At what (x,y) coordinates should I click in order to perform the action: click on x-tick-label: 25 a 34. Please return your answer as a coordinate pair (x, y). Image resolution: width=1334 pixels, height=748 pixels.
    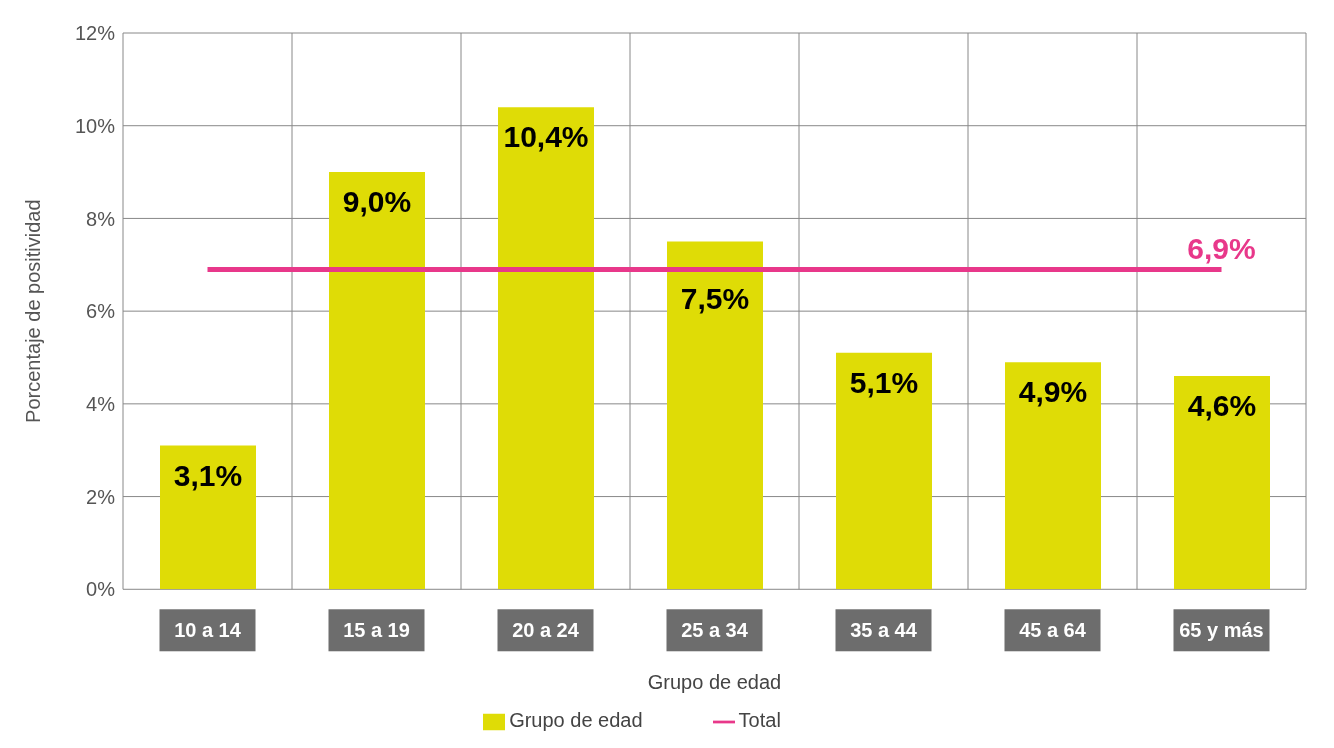
    Looking at the image, I should click on (715, 630).